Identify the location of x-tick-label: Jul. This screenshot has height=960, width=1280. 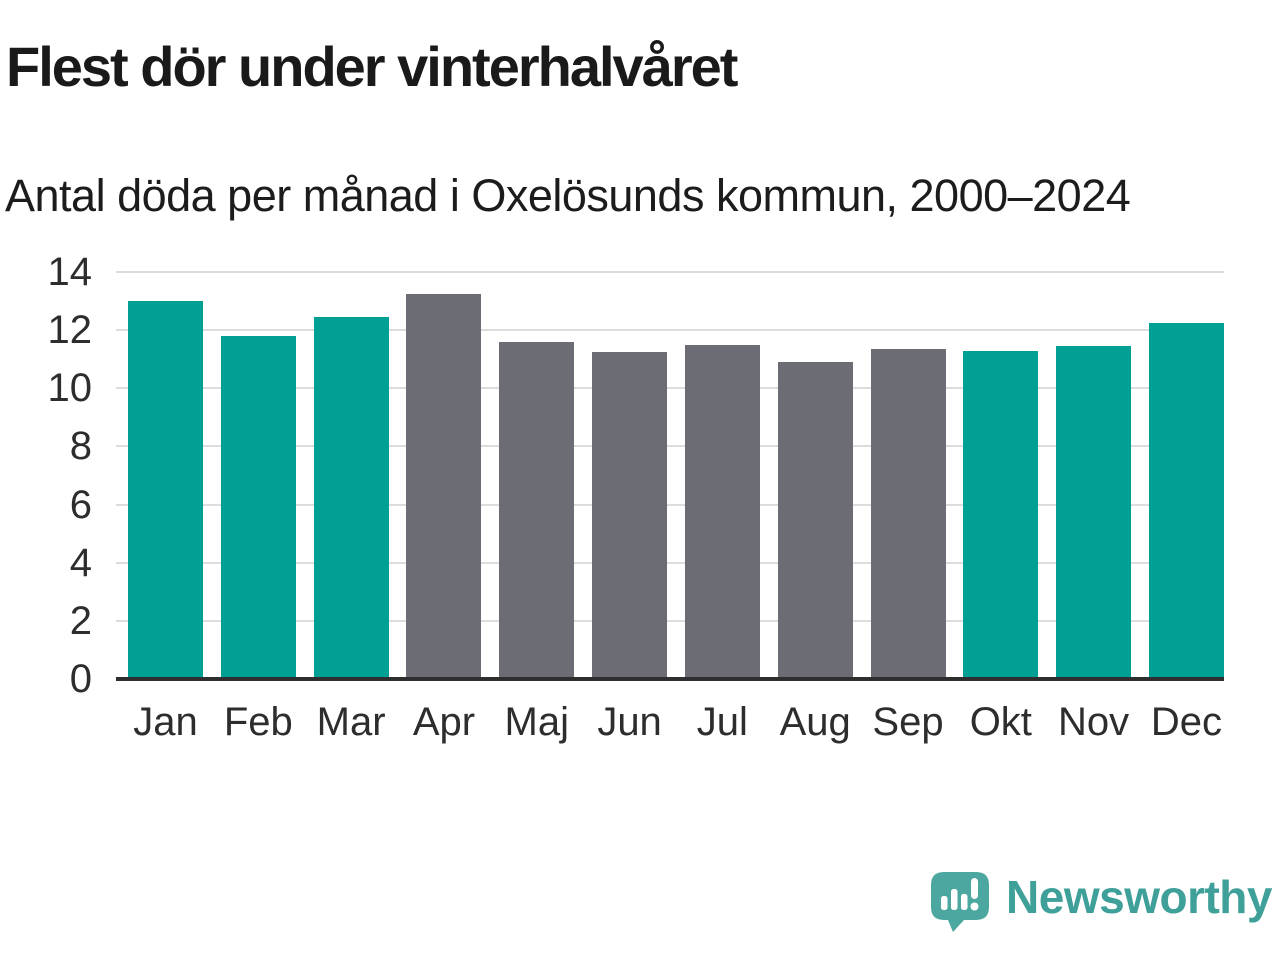
(722, 722).